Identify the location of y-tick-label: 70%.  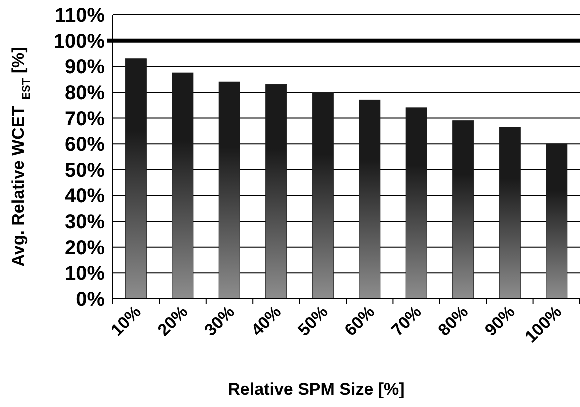
(85, 119).